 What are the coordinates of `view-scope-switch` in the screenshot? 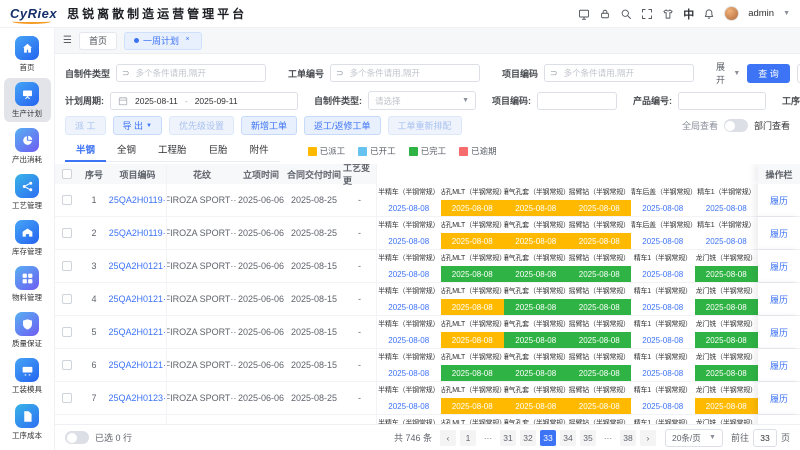 It's located at (735, 125).